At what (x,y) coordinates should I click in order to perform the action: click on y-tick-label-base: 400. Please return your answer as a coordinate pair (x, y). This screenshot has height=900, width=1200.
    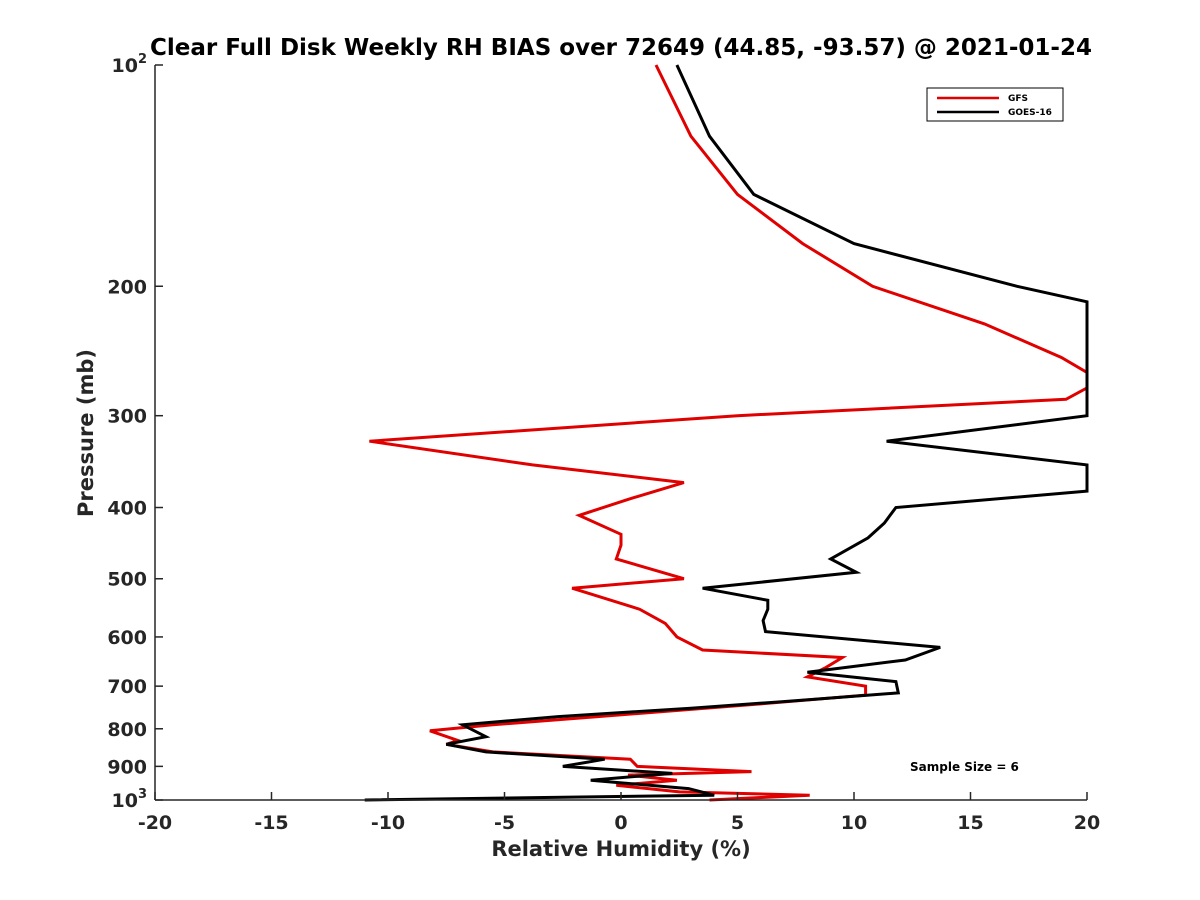
    Looking at the image, I should click on (127, 509).